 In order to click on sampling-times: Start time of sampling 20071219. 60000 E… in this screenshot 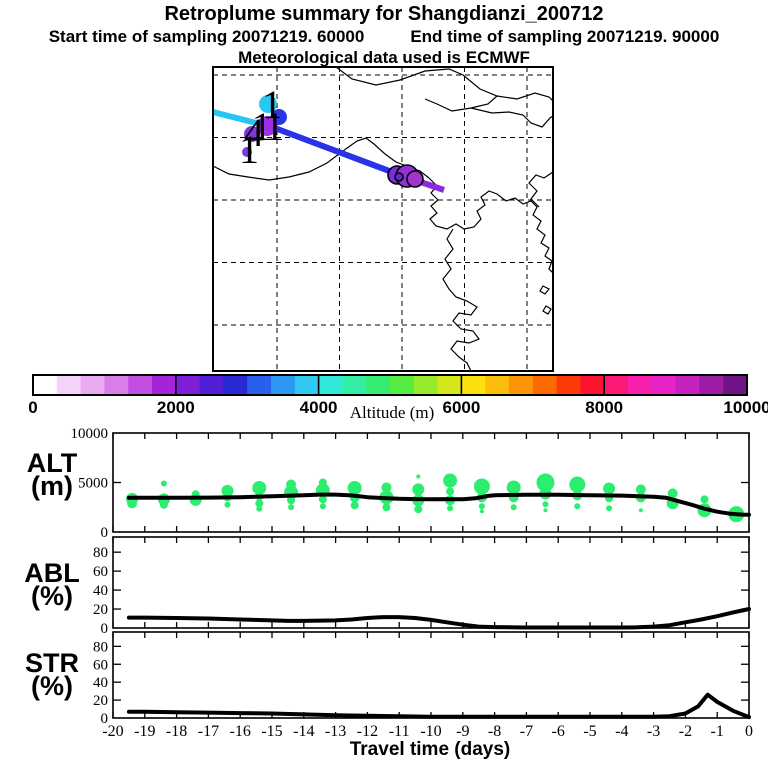, I will do `click(384, 37)`.